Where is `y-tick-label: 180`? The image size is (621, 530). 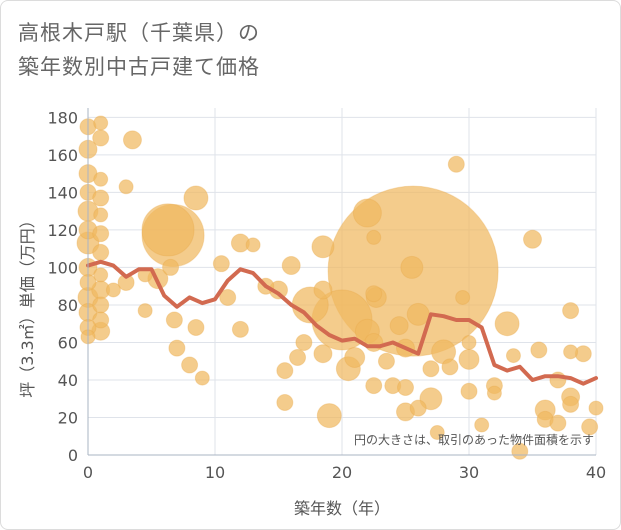 y-tick-label: 180 is located at coordinates (62, 117).